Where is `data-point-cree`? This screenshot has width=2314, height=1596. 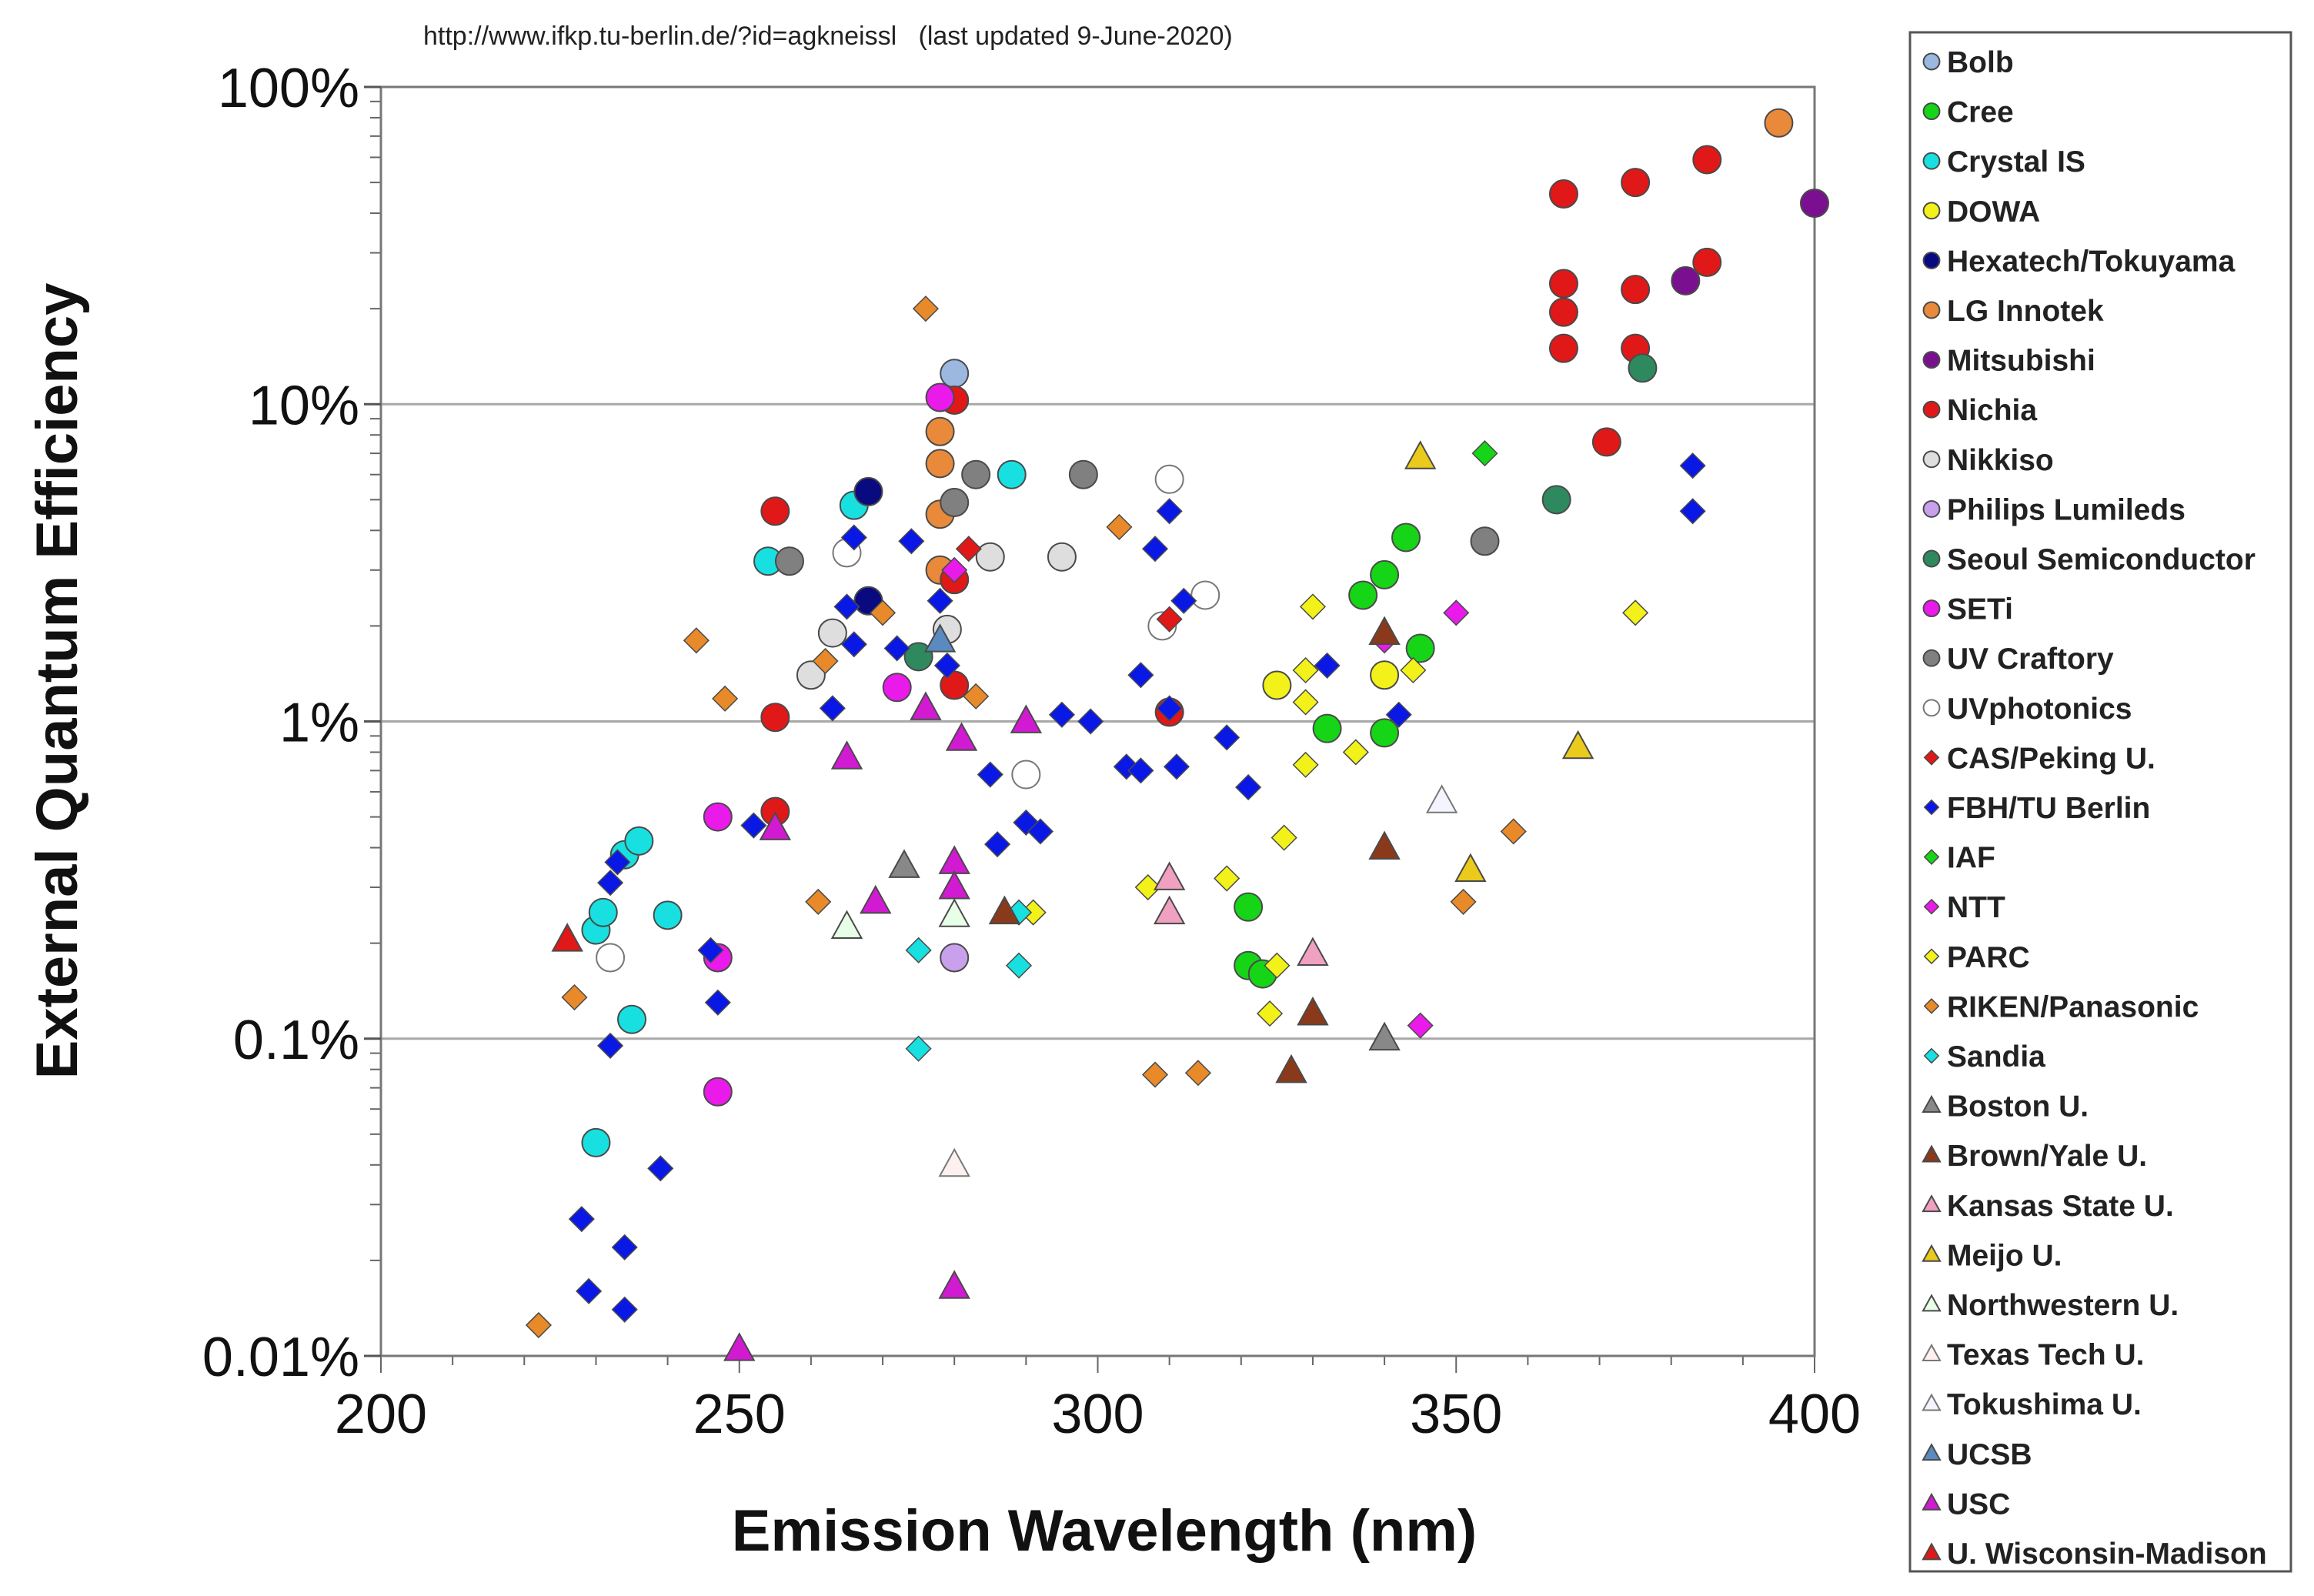
data-point-cree is located at coordinates (1385, 574).